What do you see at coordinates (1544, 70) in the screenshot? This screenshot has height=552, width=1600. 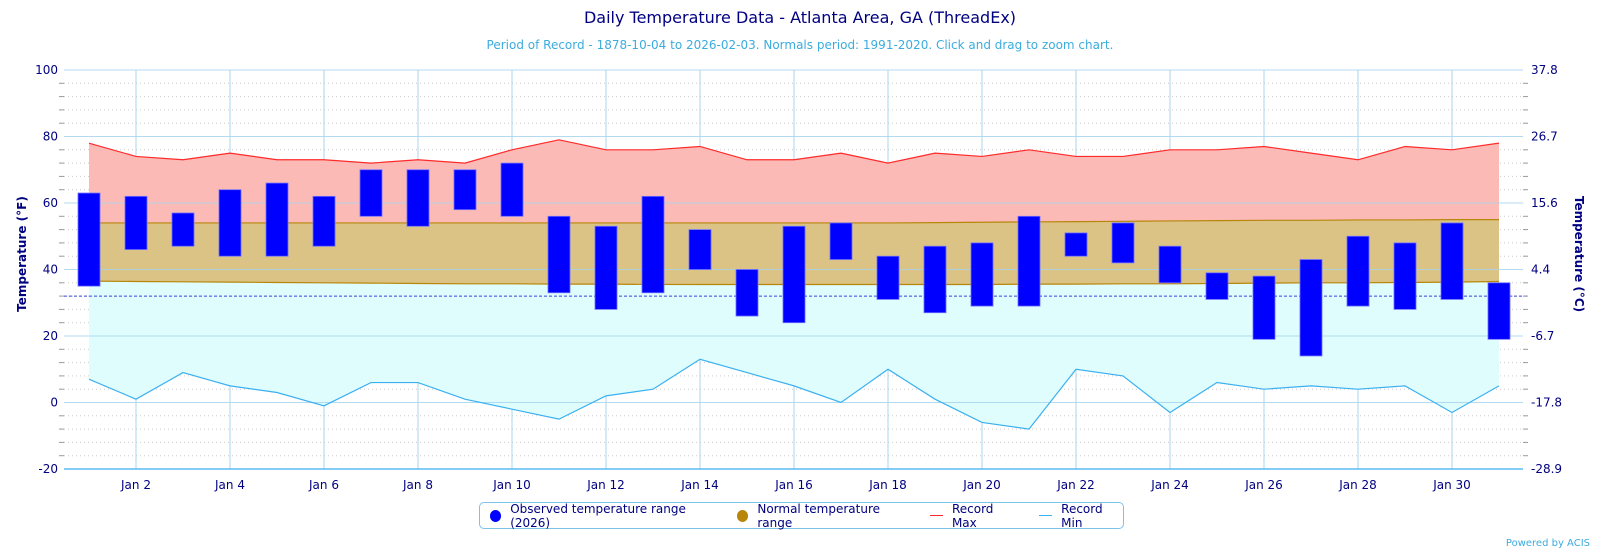 I see `y-tick-label-right: 37.8` at bounding box center [1544, 70].